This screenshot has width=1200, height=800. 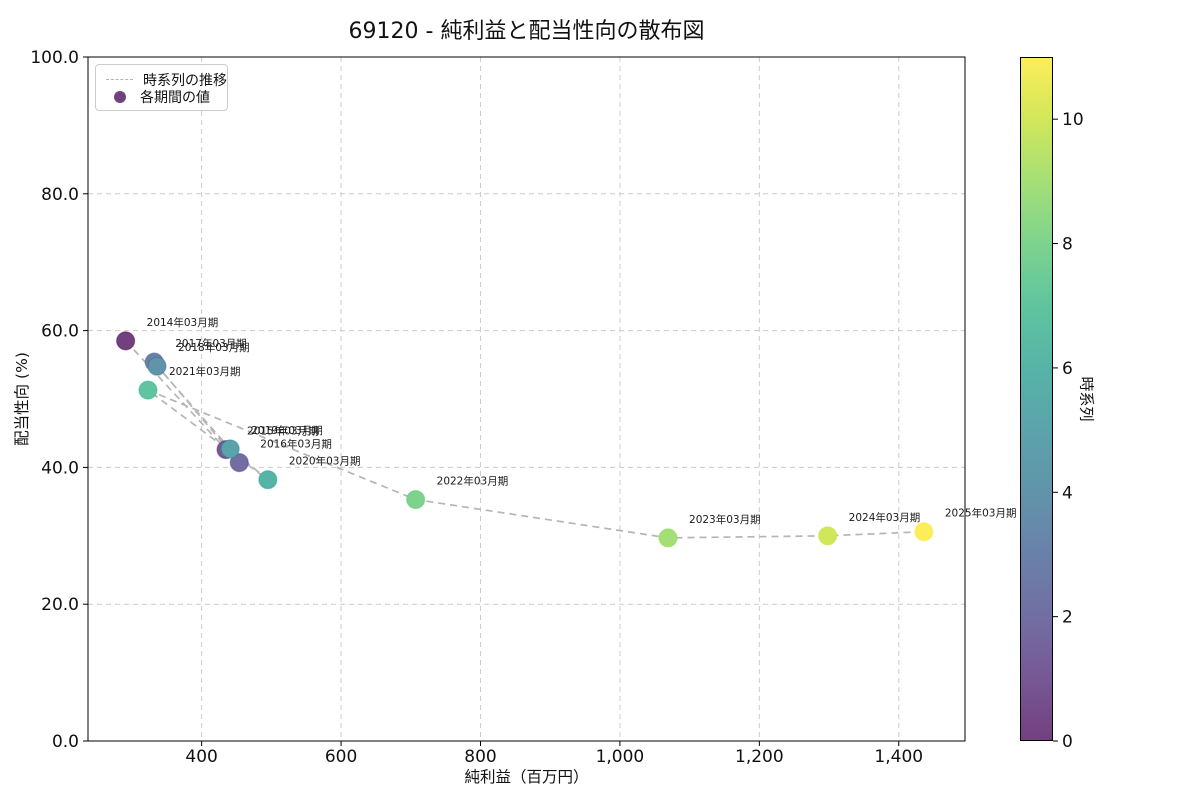 What do you see at coordinates (60, 332) in the screenshot?
I see `y-tick-label: 60.0` at bounding box center [60, 332].